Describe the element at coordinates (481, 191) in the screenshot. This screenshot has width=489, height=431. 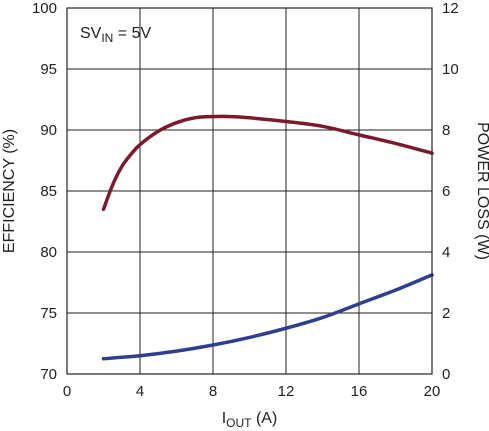
I see `y-right-axis-label: POWER LOSS (W)` at that location.